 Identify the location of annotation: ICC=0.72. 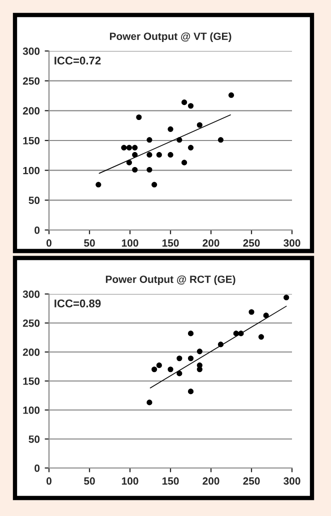
(77, 60).